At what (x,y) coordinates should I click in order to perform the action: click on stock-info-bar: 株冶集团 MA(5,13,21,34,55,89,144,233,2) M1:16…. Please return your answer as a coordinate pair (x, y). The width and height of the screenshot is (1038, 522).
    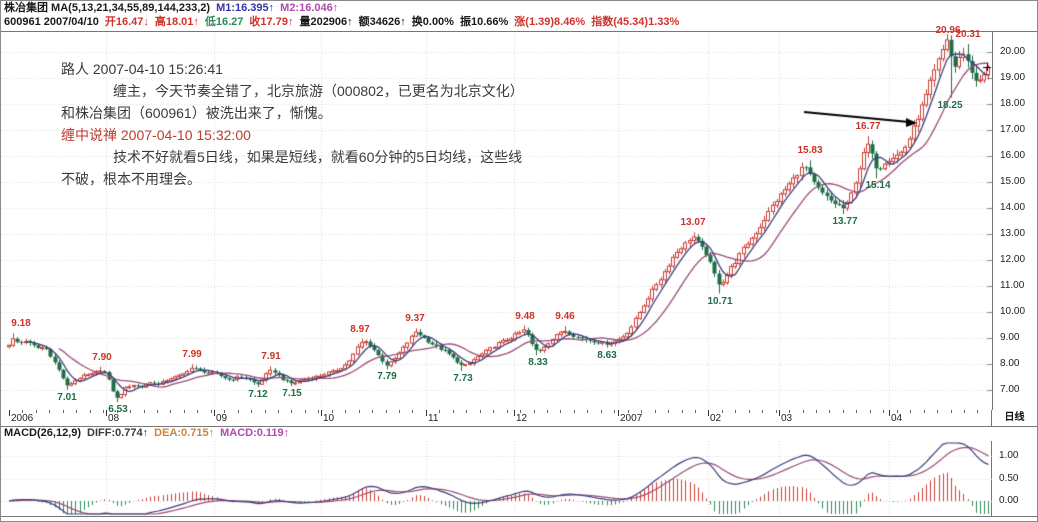
    Looking at the image, I should click on (519, 16).